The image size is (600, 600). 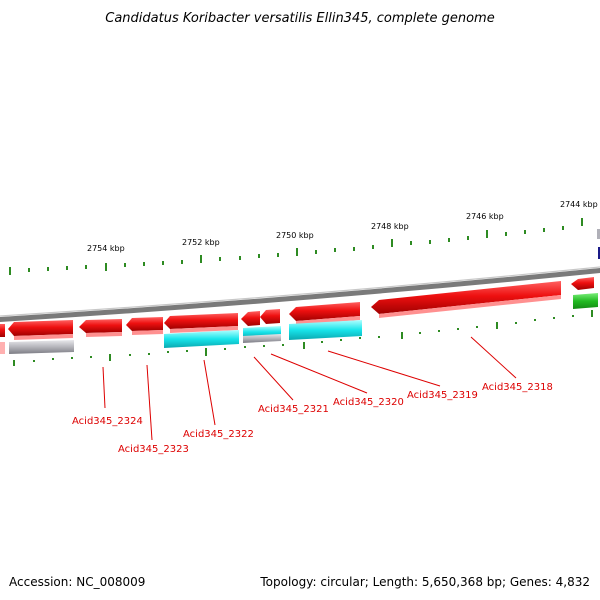 I want to click on genome-backbone, so click(x=300, y=295).